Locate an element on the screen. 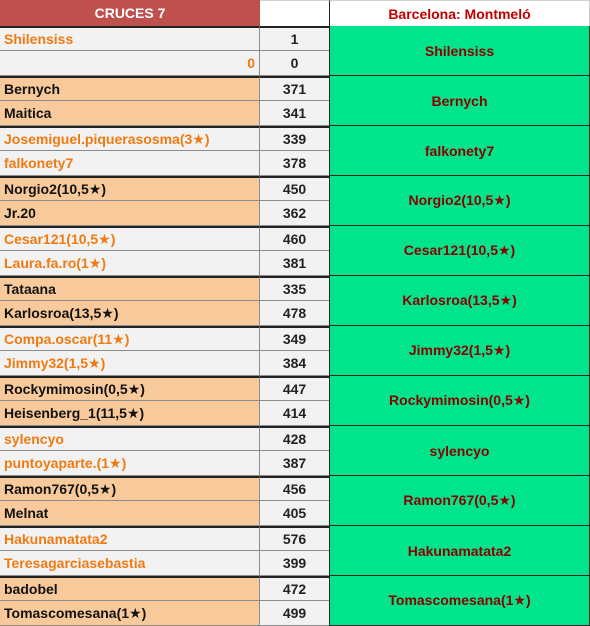  match-winner: Rockymimosin(0,5★) is located at coordinates (459, 401).